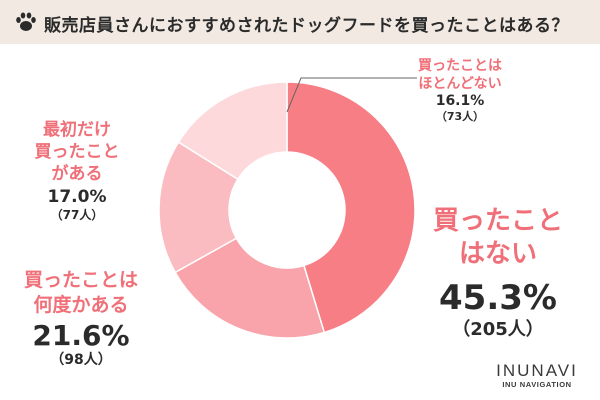 The width and height of the screenshot is (600, 400). I want to click on label-never-line1: 買ったこと, so click(497, 221).